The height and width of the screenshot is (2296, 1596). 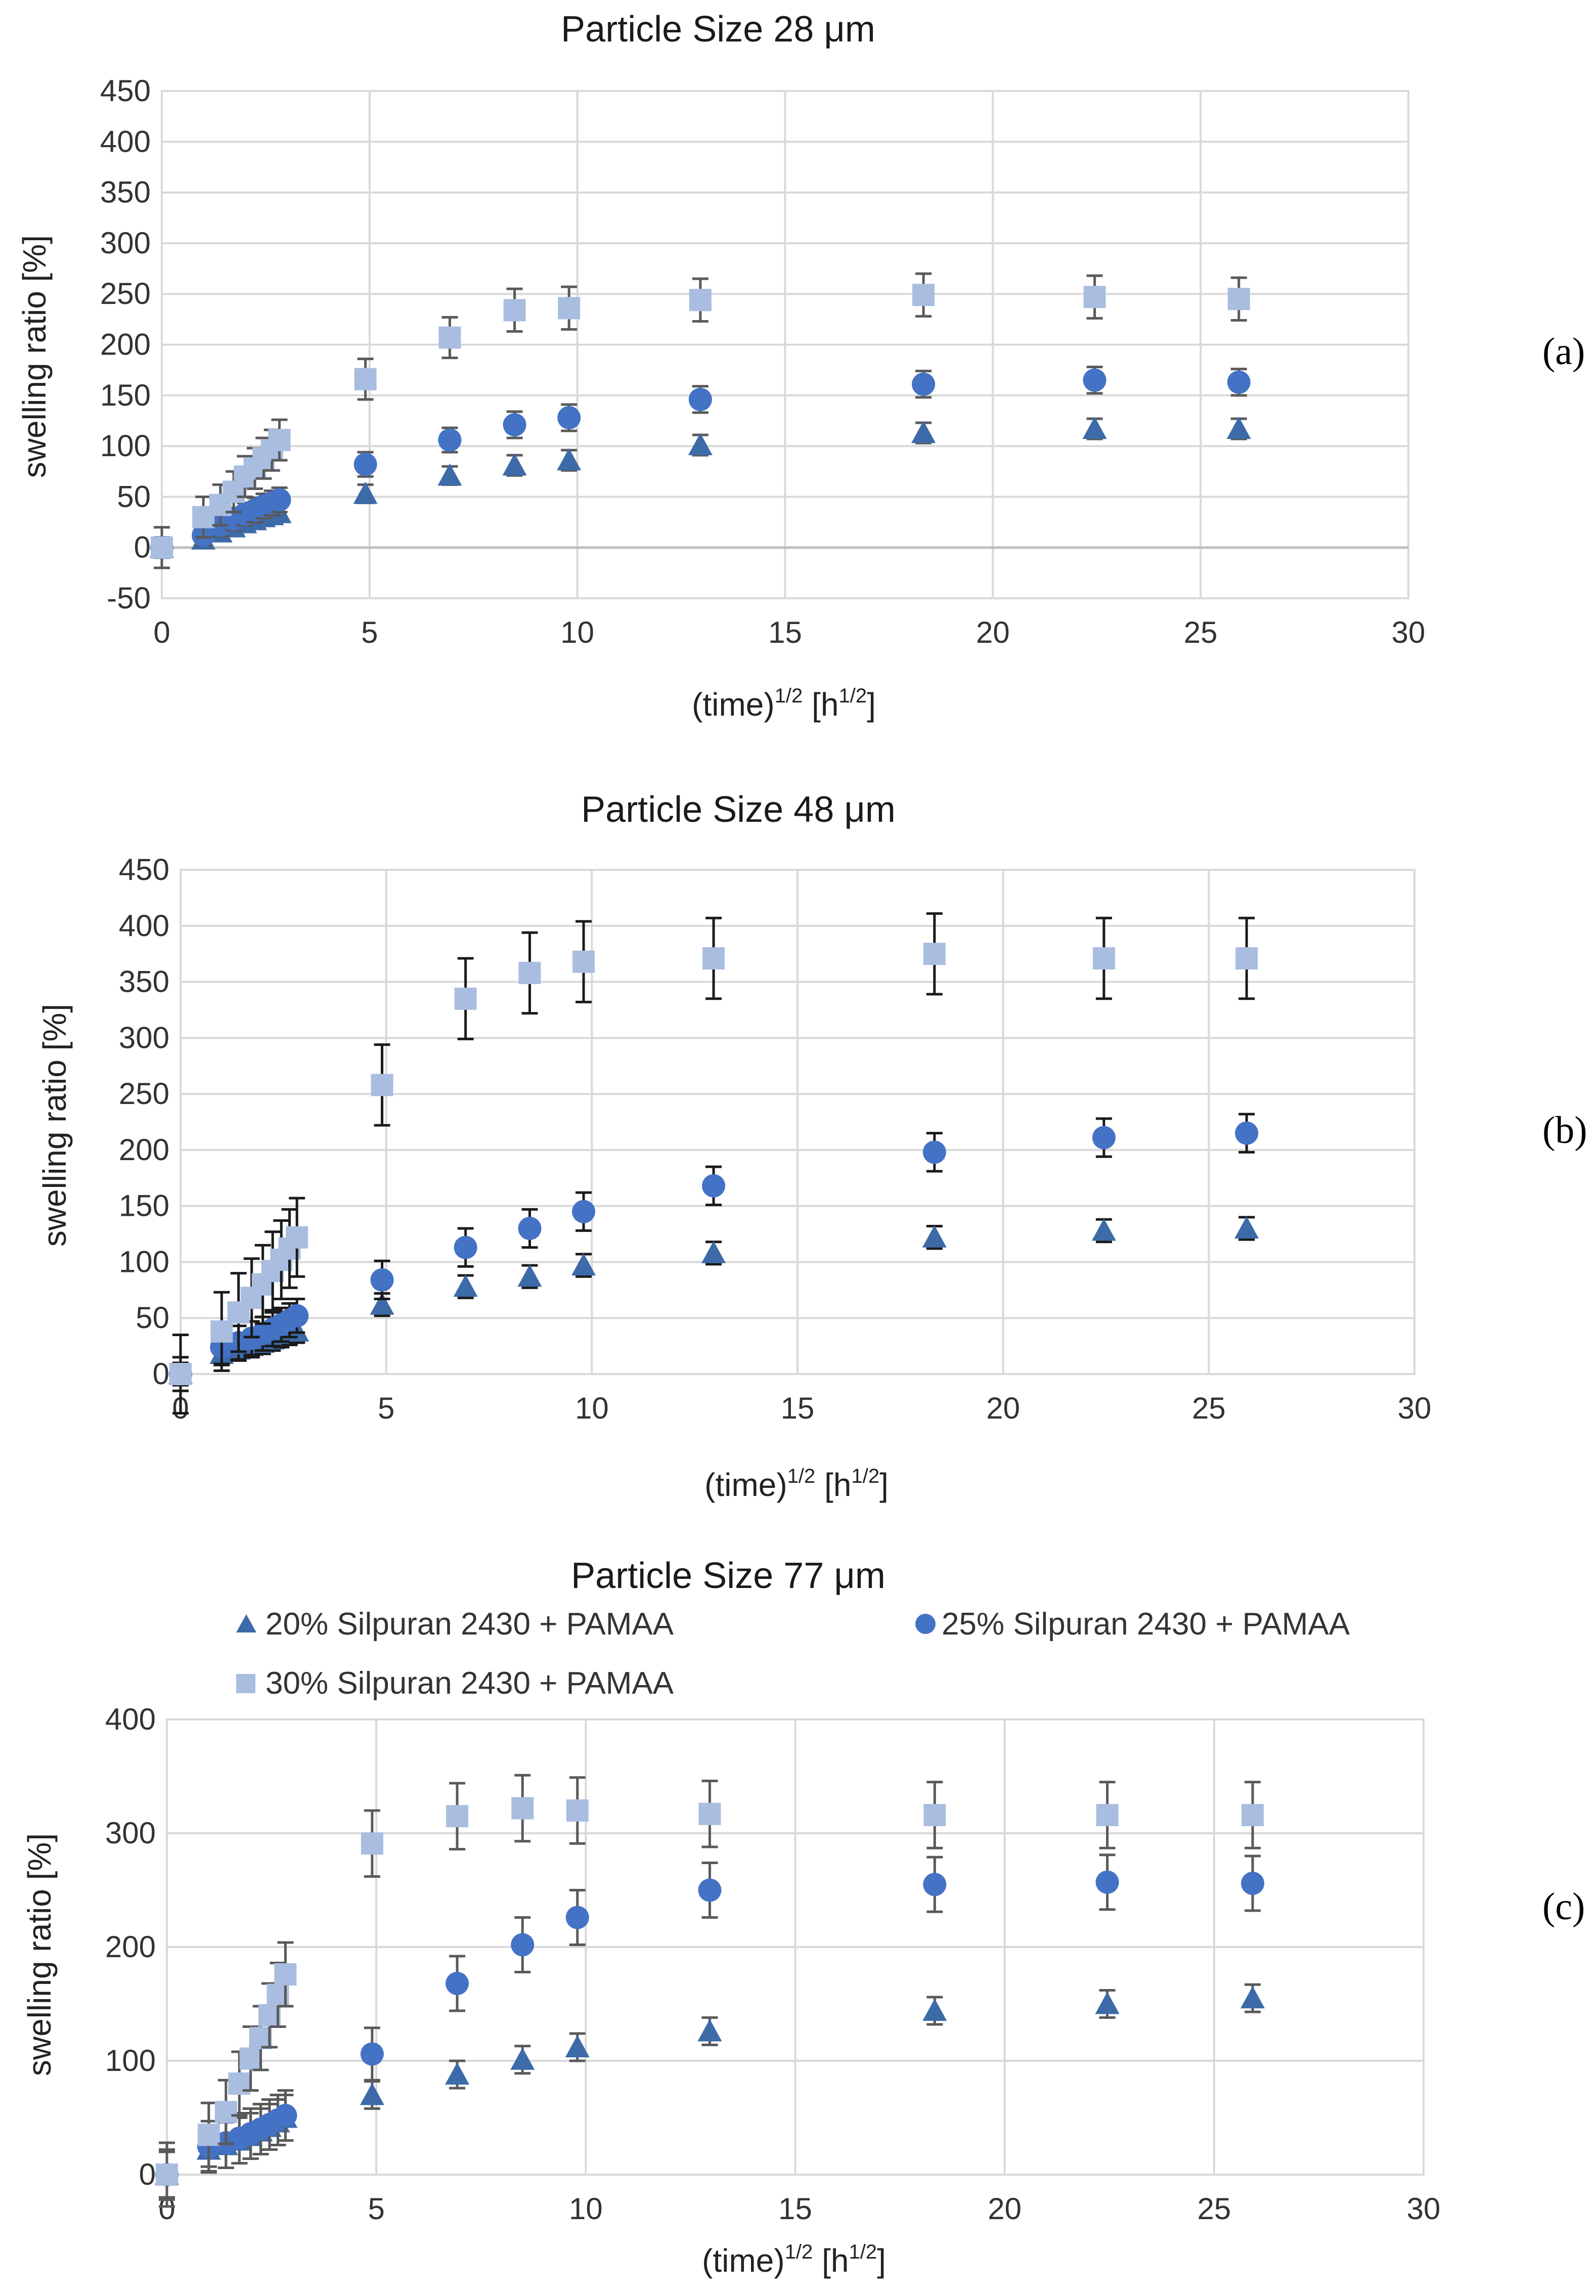 I want to click on y-tick-label: 150, so click(x=125, y=395).